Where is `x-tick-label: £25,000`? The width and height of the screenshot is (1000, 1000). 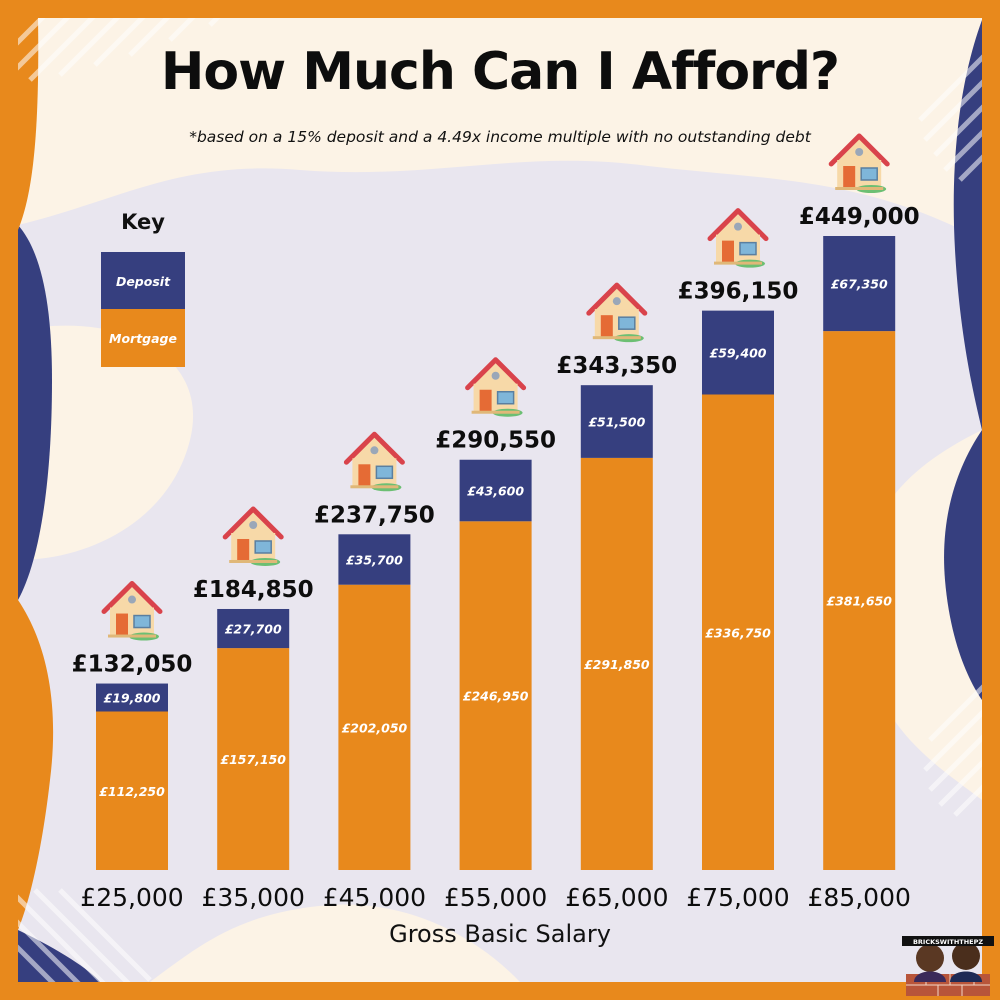
x-tick-label: £25,000 is located at coordinates (131, 897).